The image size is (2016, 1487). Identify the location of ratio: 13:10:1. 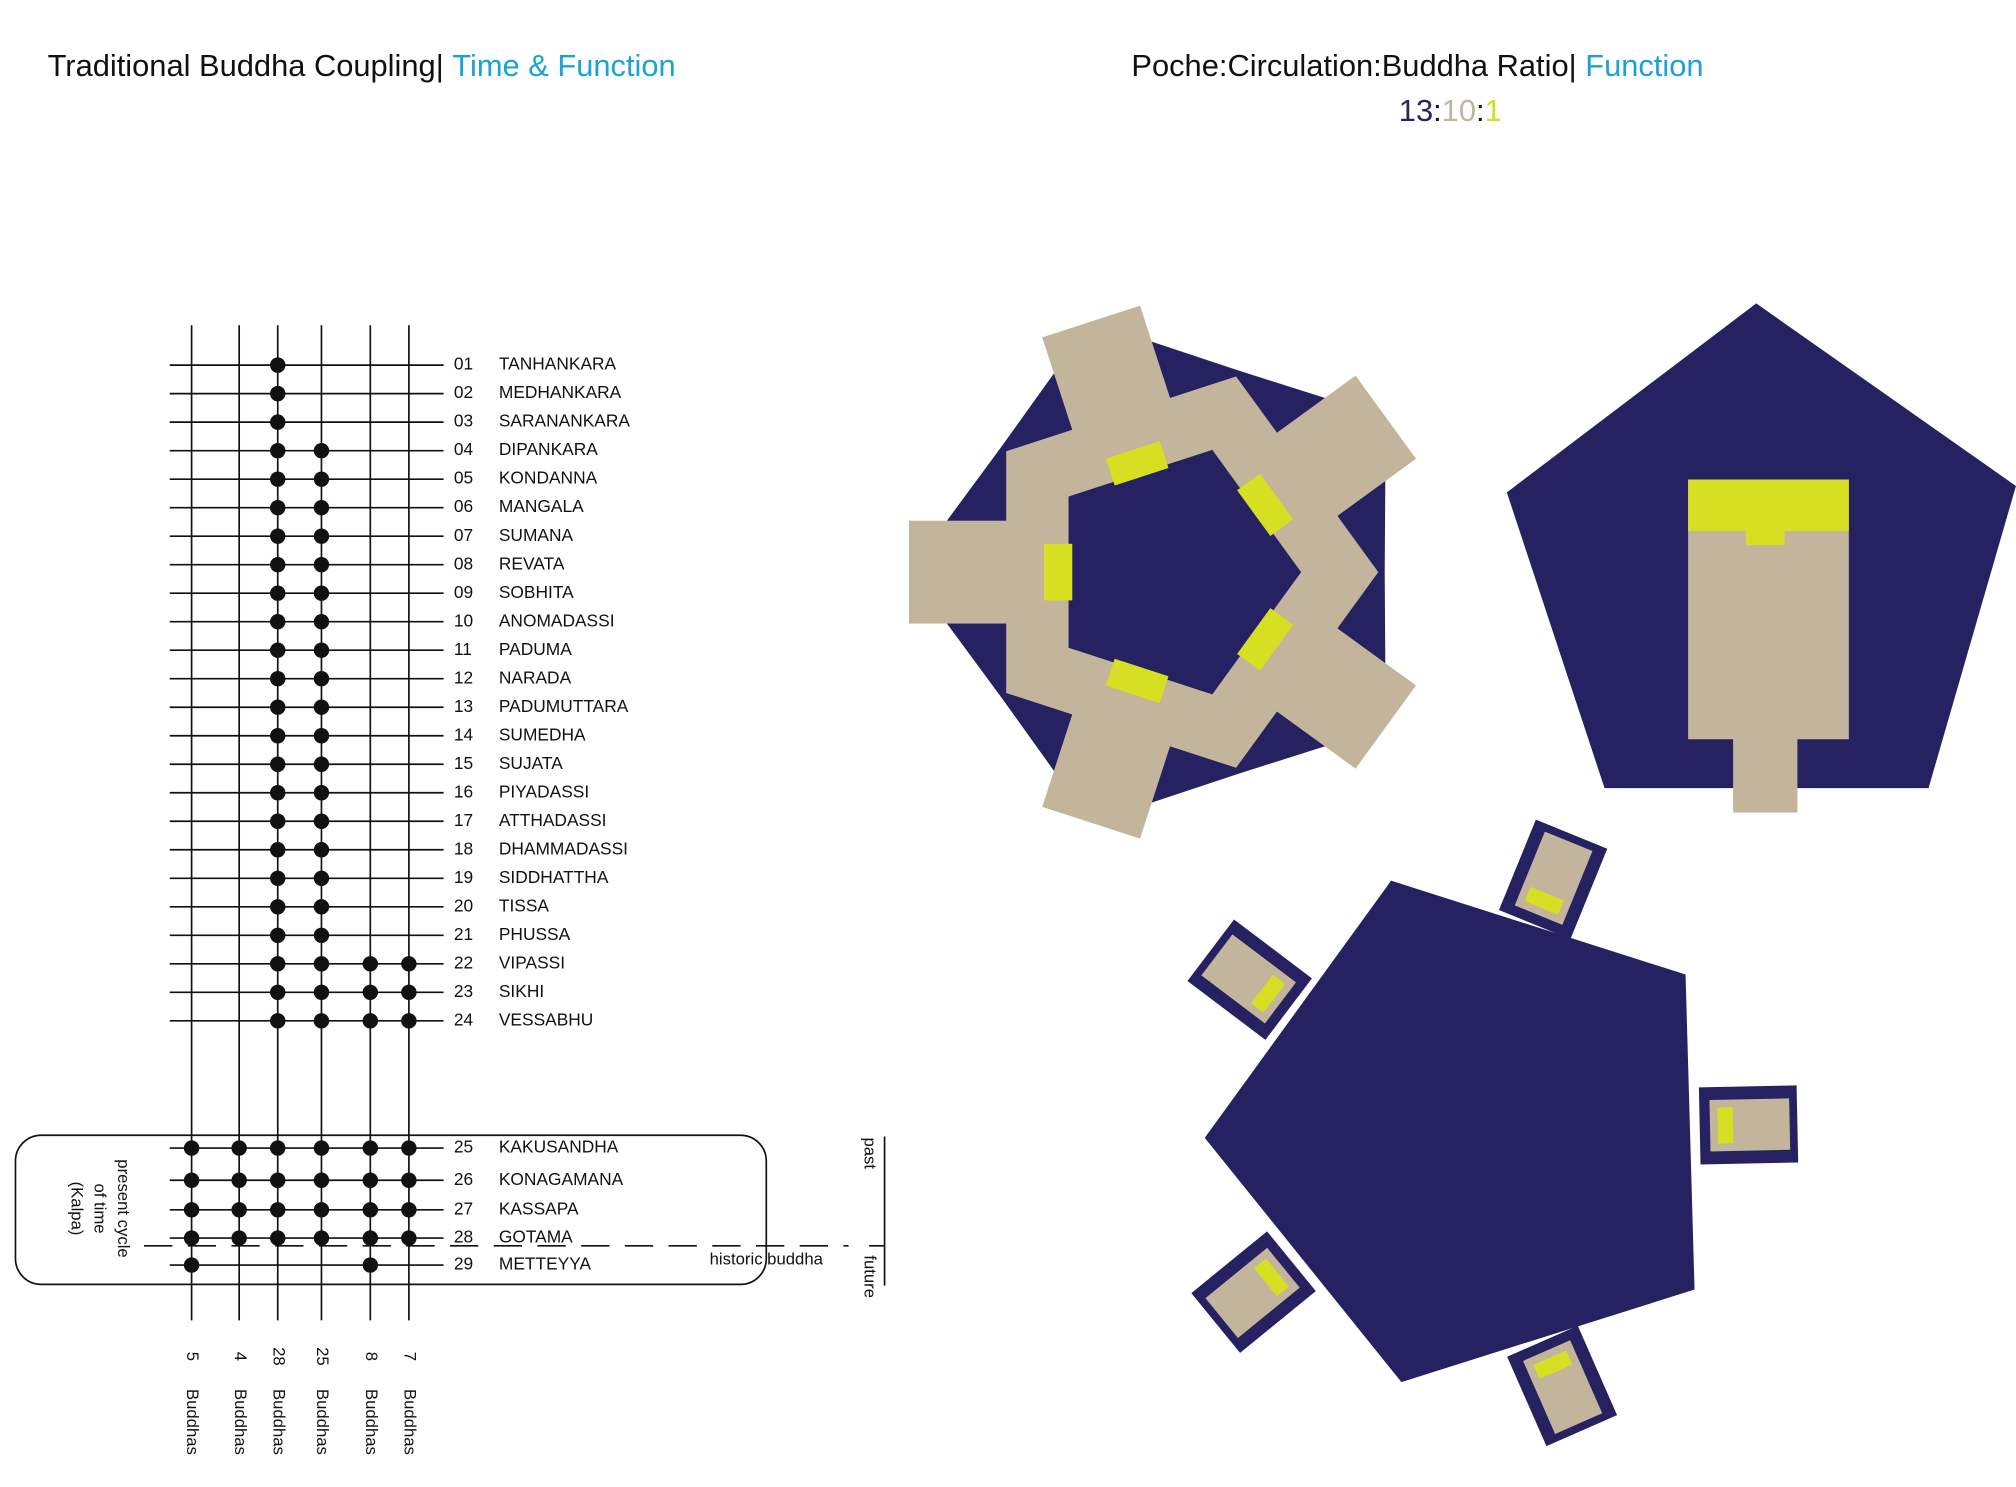
(1450, 110).